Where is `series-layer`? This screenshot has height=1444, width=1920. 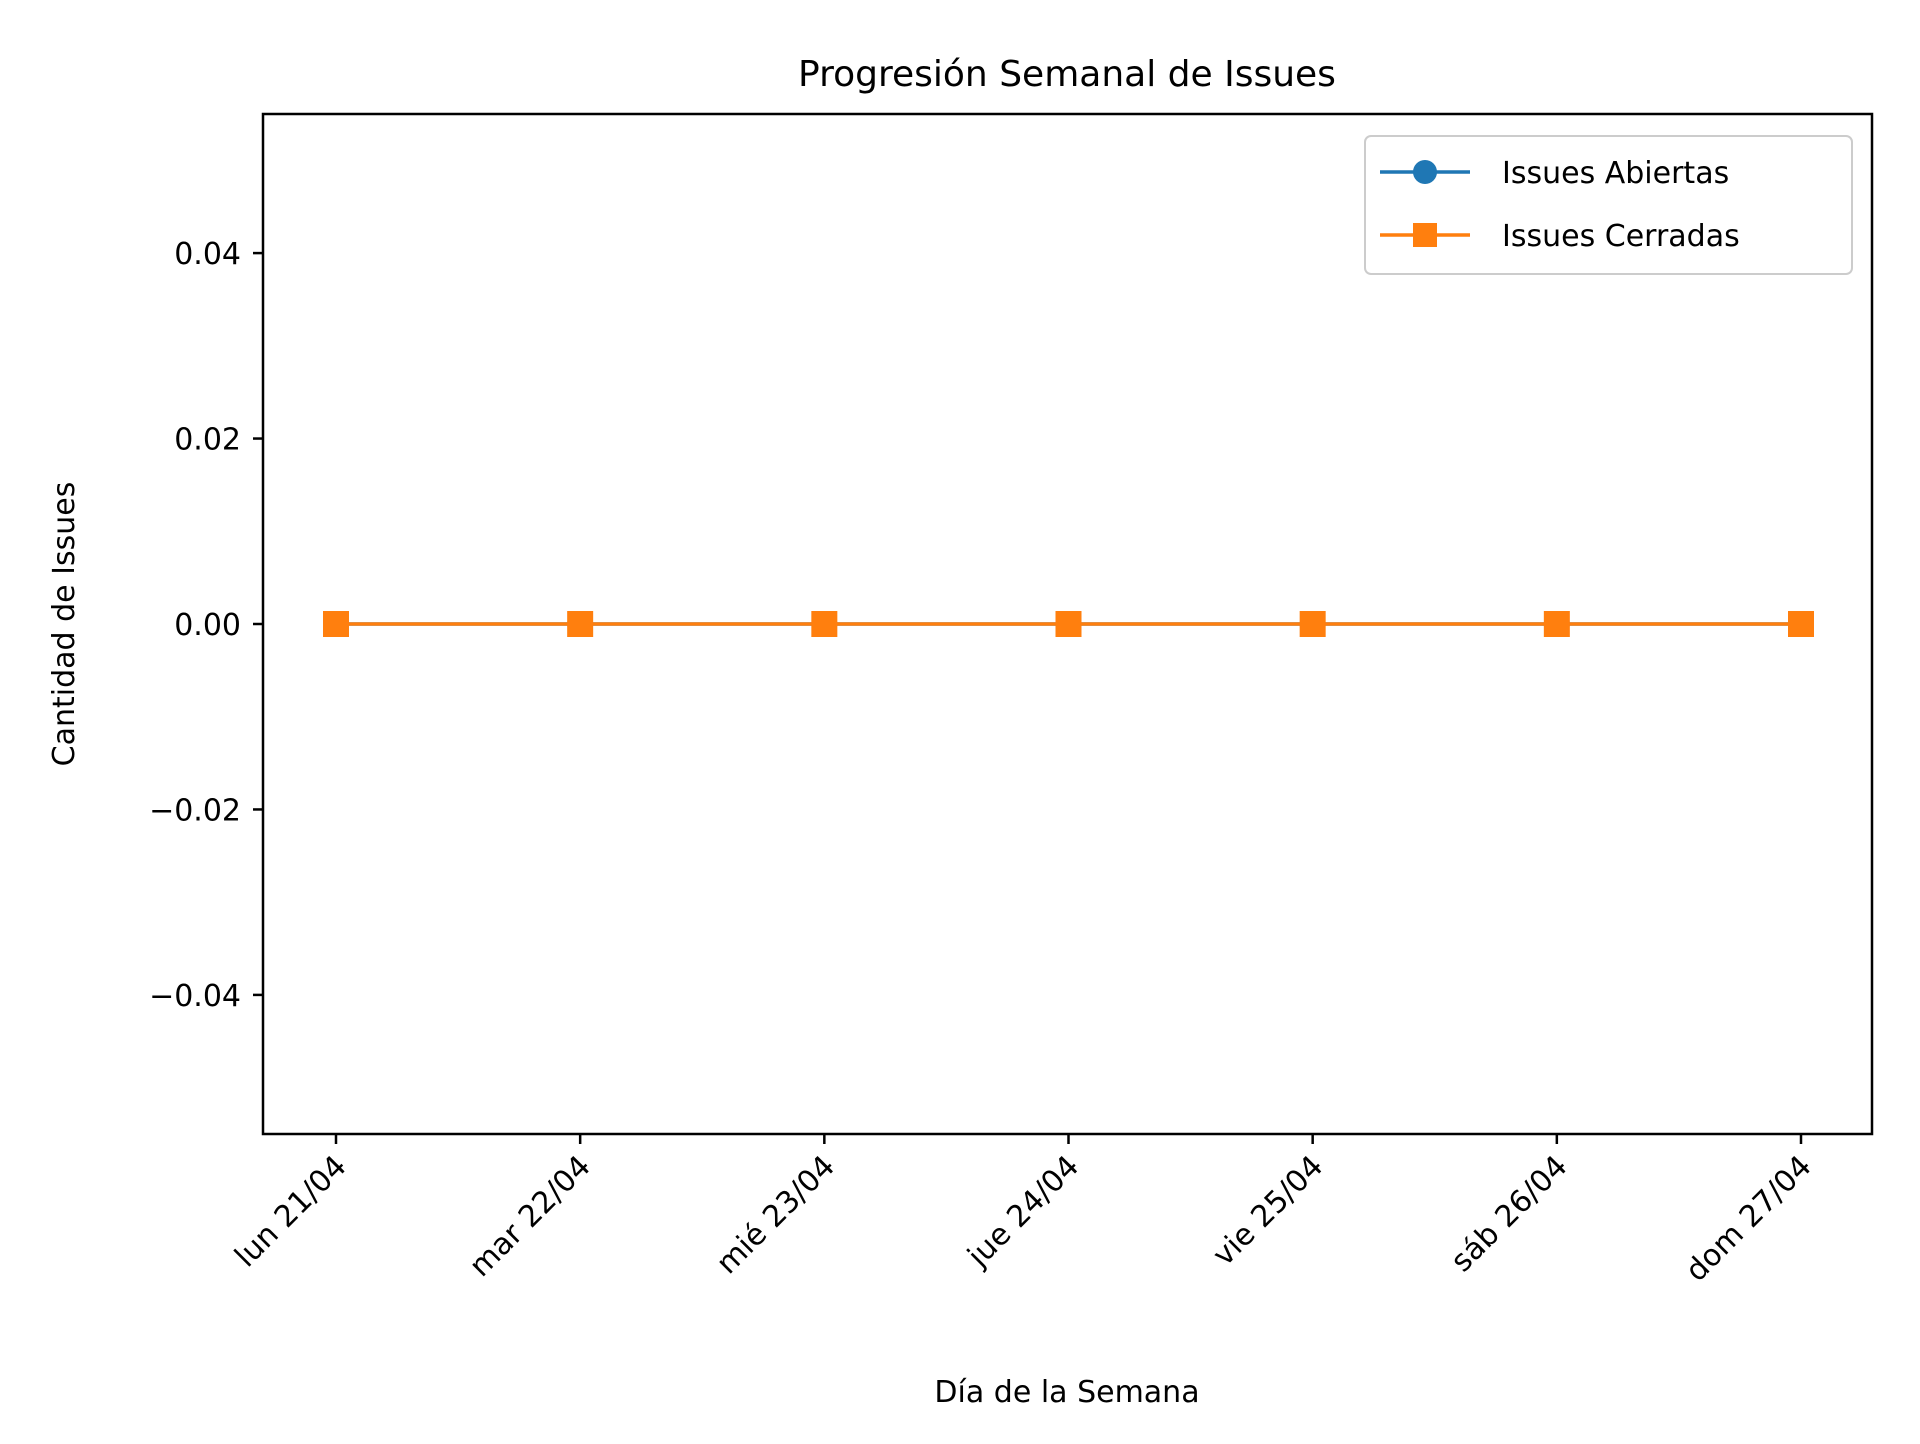 series-layer is located at coordinates (1068, 624).